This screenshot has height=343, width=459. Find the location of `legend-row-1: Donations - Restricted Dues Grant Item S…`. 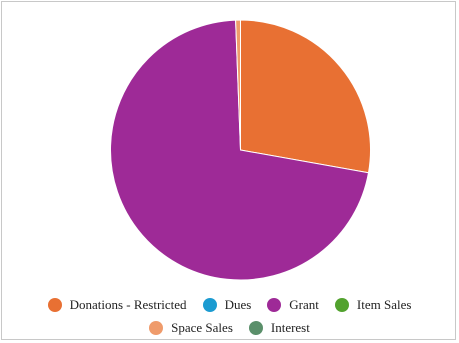

legend-row-1: Donations - Restricted Dues Grant Item S… is located at coordinates (229, 304).